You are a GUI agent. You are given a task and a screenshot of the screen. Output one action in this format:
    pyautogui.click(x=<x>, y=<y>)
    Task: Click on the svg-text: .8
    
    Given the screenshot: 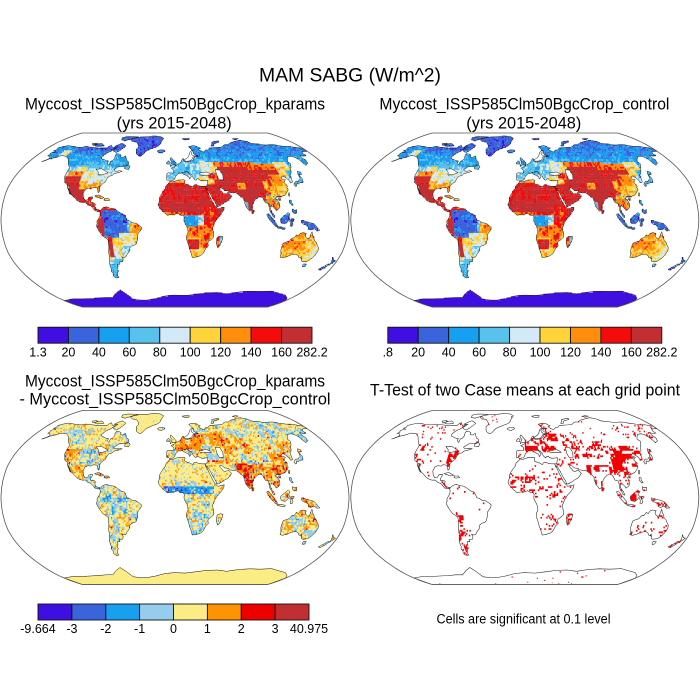 What is the action you would take?
    pyautogui.click(x=388, y=353)
    